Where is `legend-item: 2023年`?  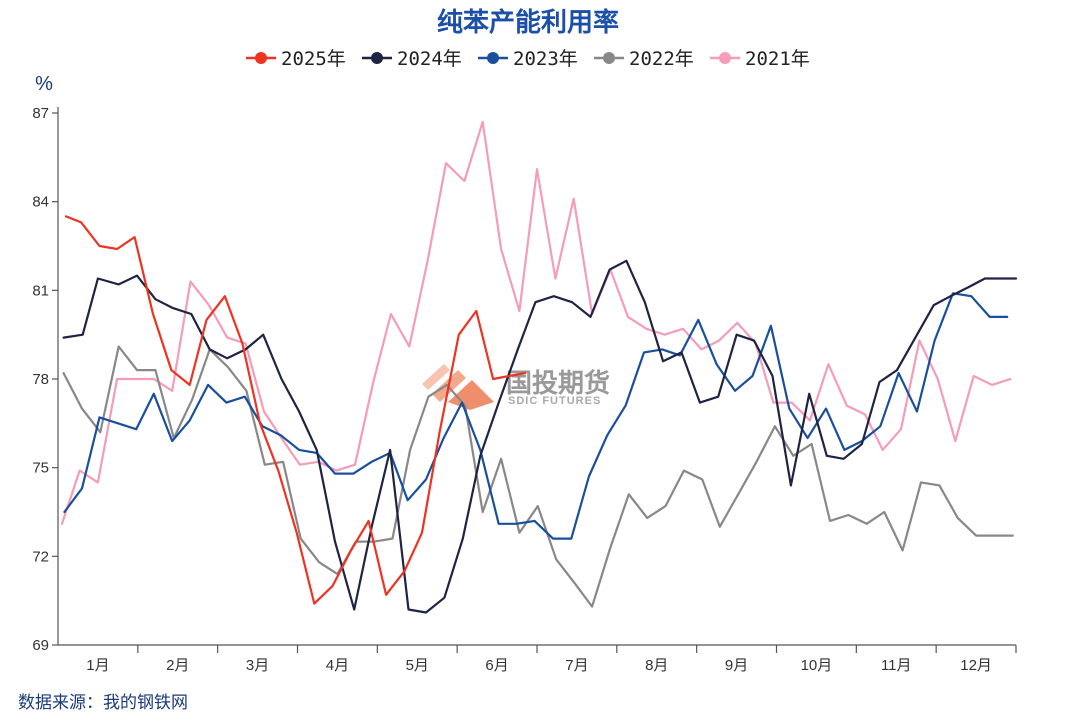 legend-item: 2023年 is located at coordinates (528, 59).